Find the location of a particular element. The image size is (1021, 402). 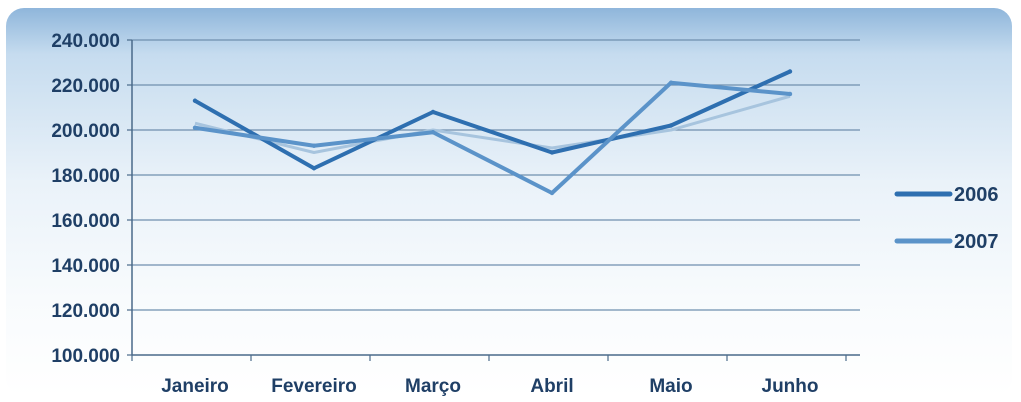

x-tick-label: Janeiro is located at coordinates (195, 386).